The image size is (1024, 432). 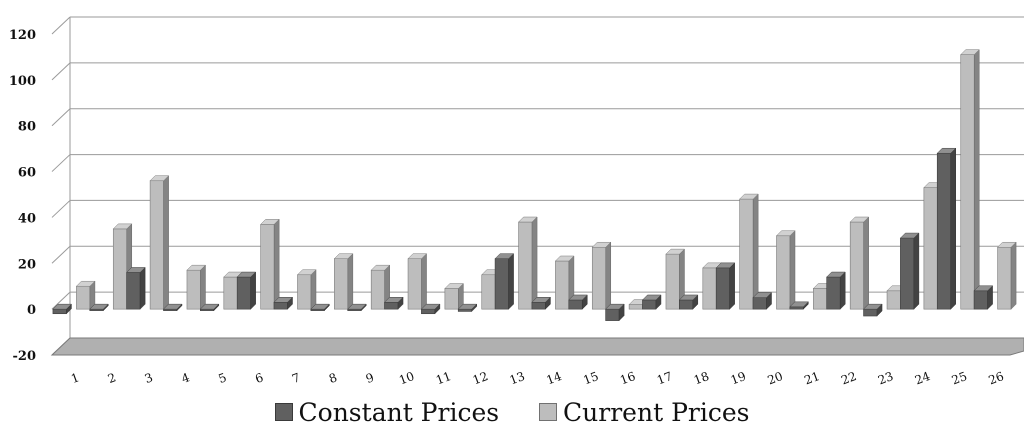 I want to click on chart-legend: Constant Prices Current Prices, so click(x=512, y=412).